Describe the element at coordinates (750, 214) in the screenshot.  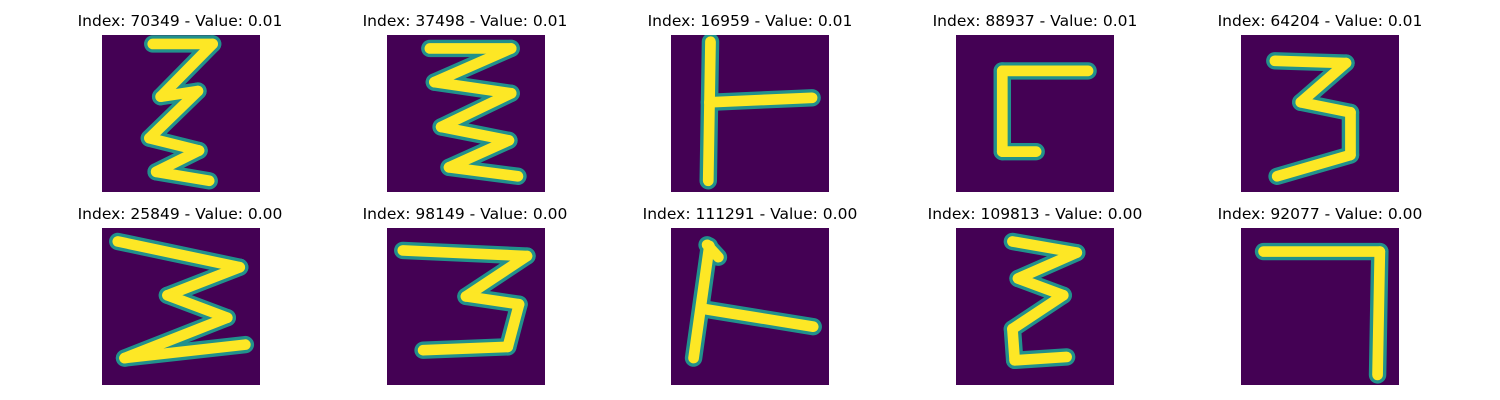
I see `panel-title: Index: 111291 - Value: 0.00` at that location.